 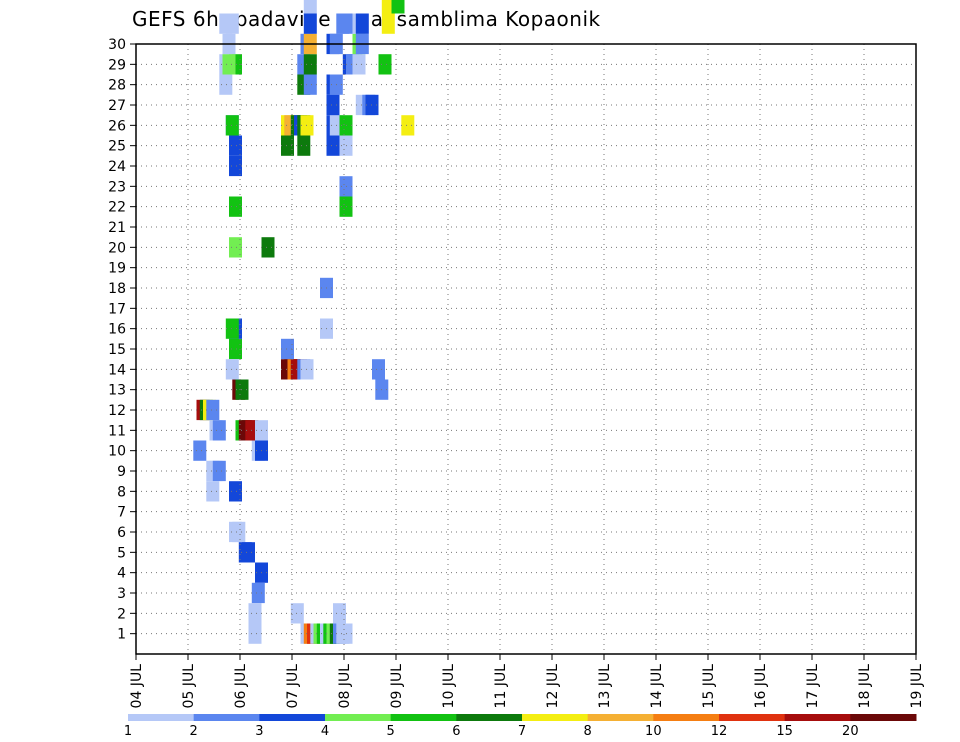 What do you see at coordinates (761, 686) in the screenshot?
I see `x-tick-label: 16 JUL` at bounding box center [761, 686].